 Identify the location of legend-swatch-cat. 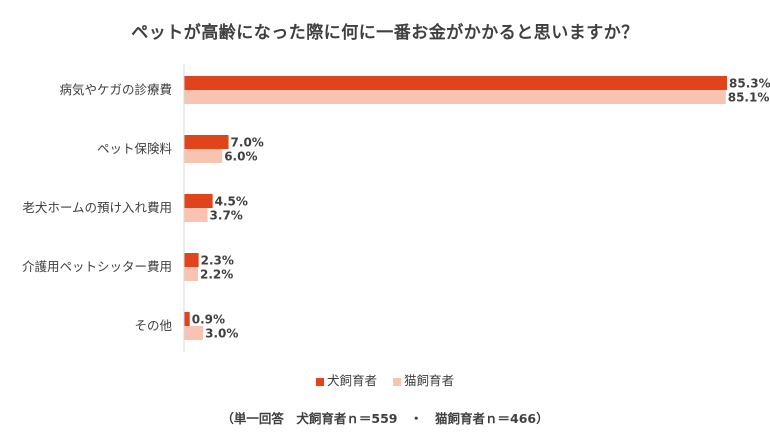
(396, 381).